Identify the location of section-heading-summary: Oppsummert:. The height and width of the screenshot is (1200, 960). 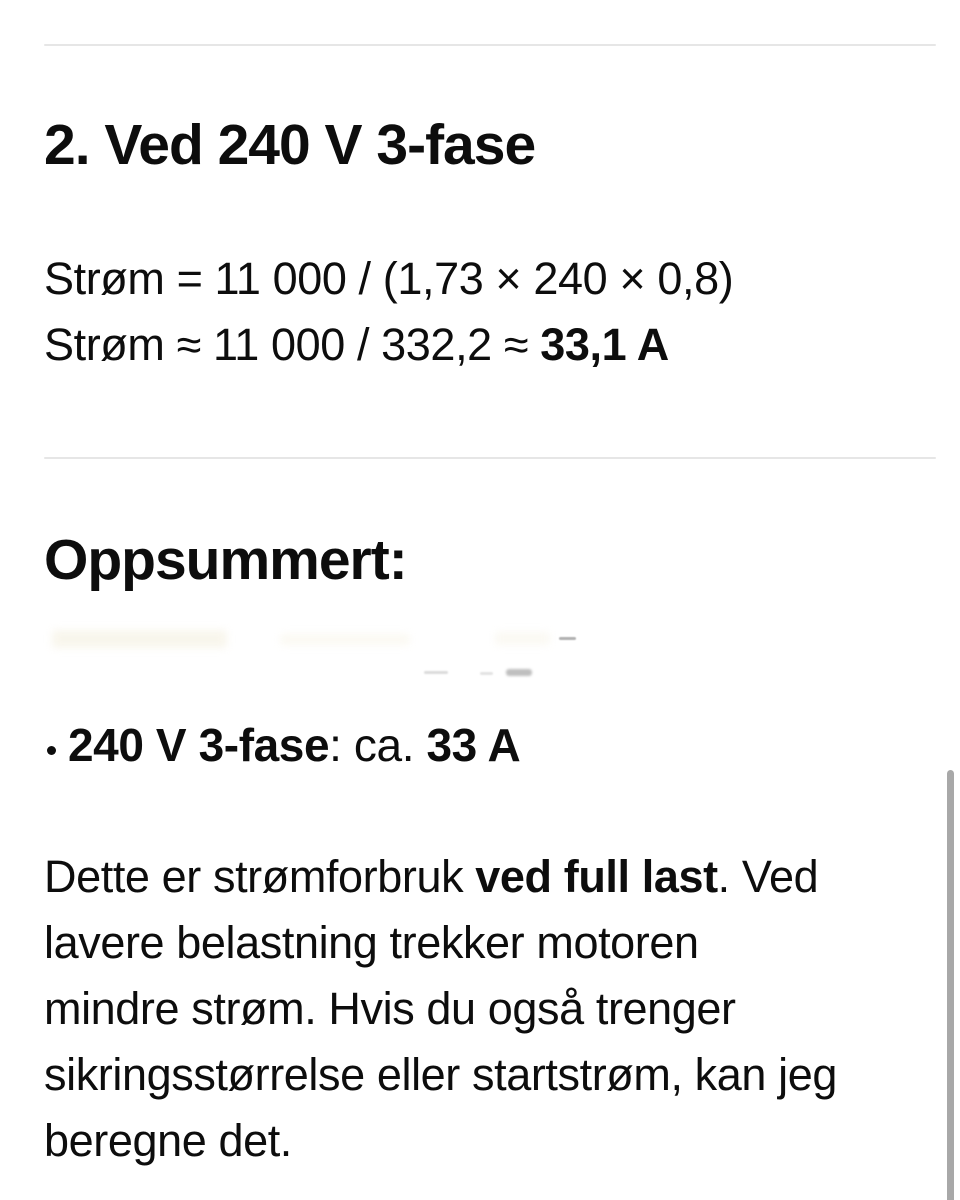
(226, 560).